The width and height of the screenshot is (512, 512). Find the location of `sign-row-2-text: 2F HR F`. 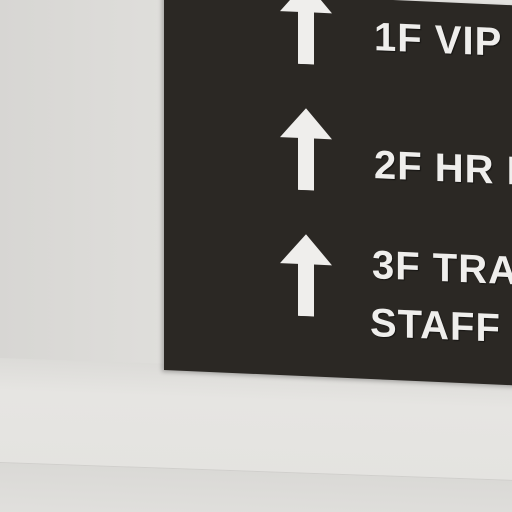

sign-row-2-text: 2F HR F is located at coordinates (443, 169).